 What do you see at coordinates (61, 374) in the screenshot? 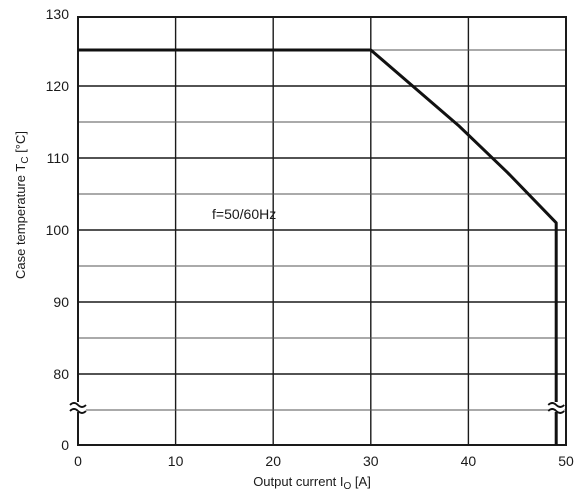
I see `y-tick-label: 80` at bounding box center [61, 374].